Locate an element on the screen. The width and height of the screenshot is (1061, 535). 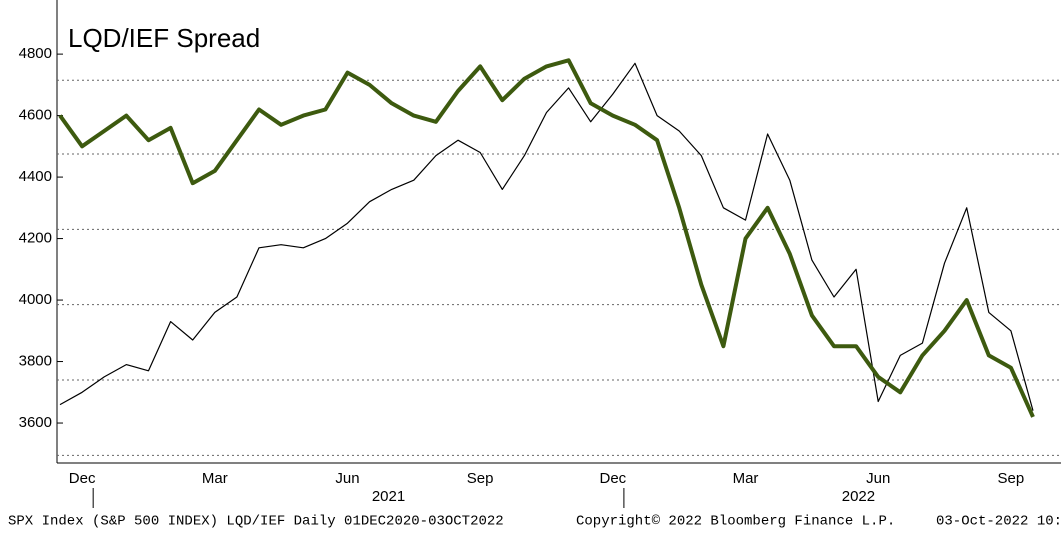
y-tick-label: 4200 is located at coordinates (35, 238).